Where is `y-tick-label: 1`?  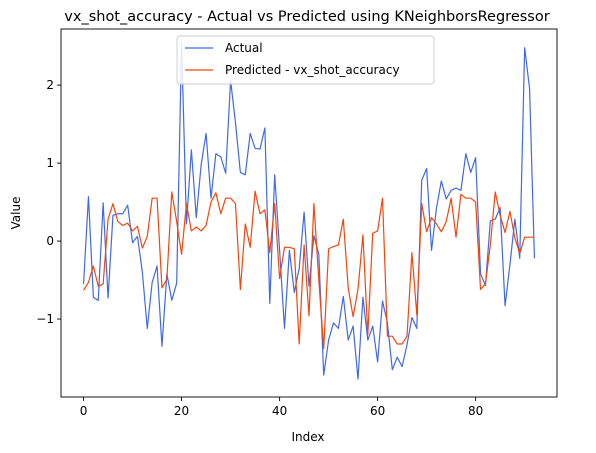
y-tick-label: 1 is located at coordinates (50, 163).